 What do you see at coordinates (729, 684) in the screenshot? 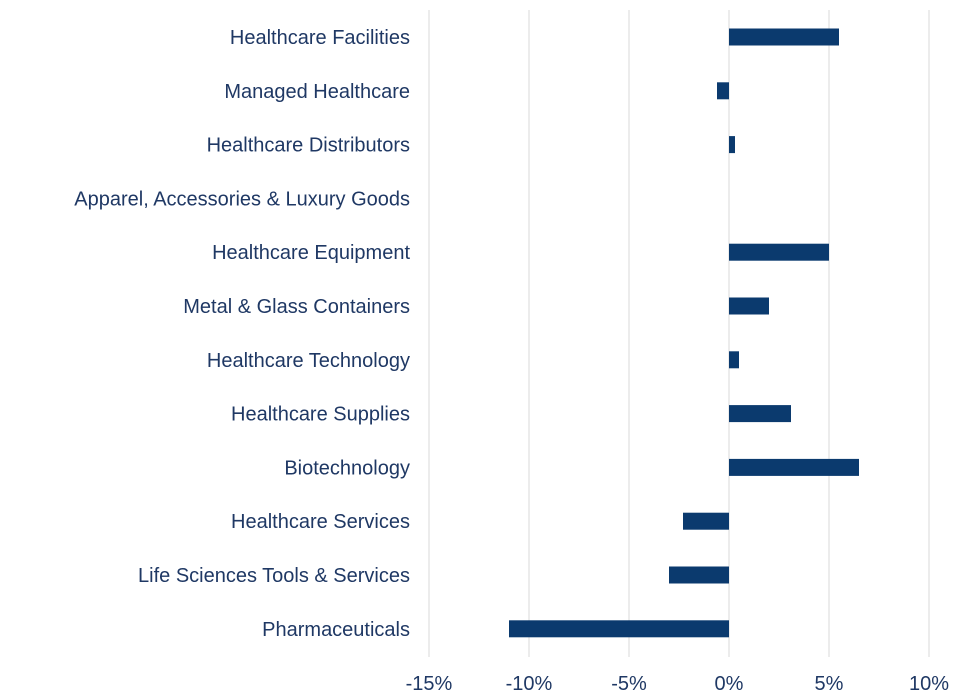
I see `x-tick-label: 0%` at bounding box center [729, 684].